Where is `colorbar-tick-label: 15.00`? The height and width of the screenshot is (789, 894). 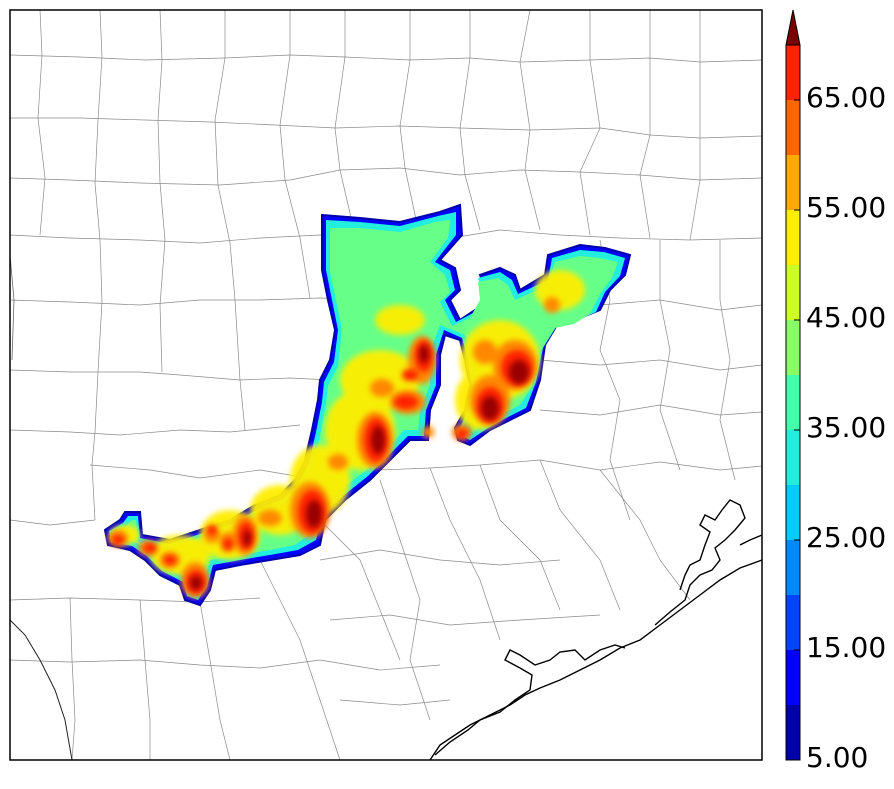 colorbar-tick-label: 15.00 is located at coordinates (846, 647).